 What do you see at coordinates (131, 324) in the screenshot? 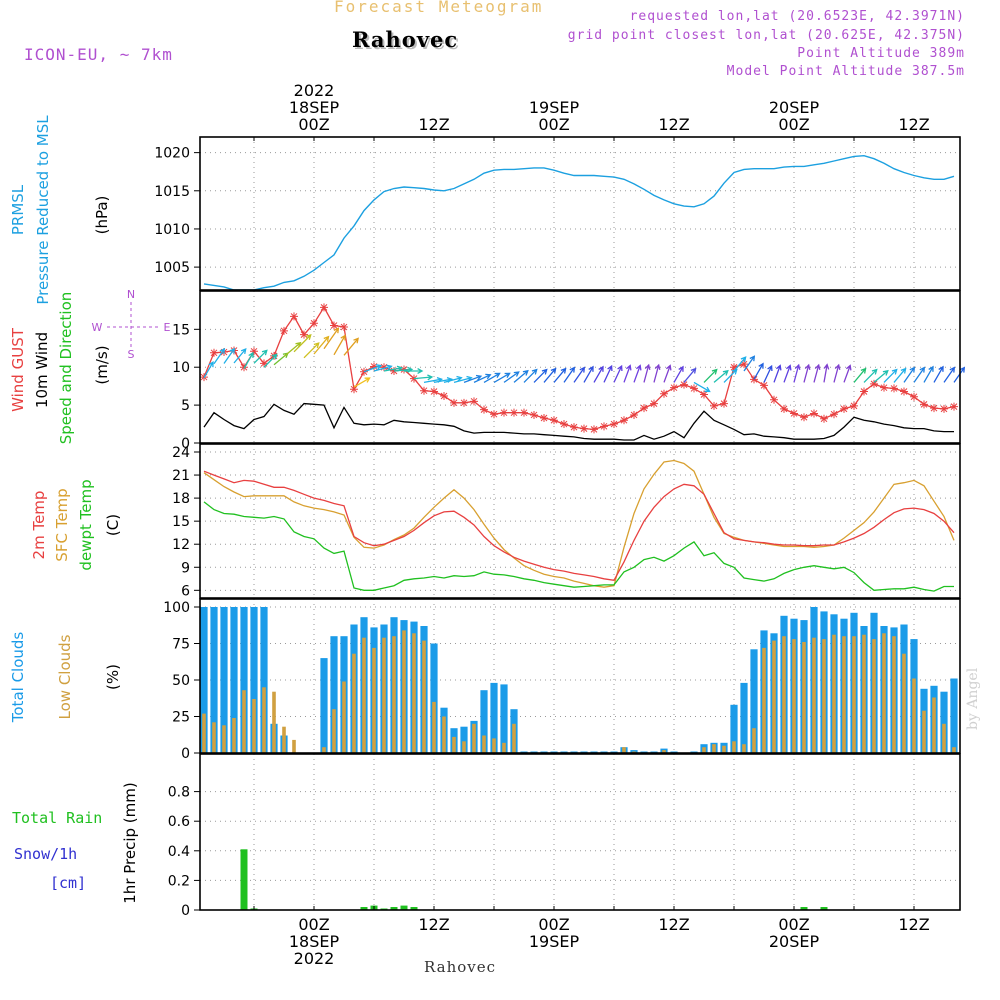
I see `compass-icon: N S W E` at bounding box center [131, 324].